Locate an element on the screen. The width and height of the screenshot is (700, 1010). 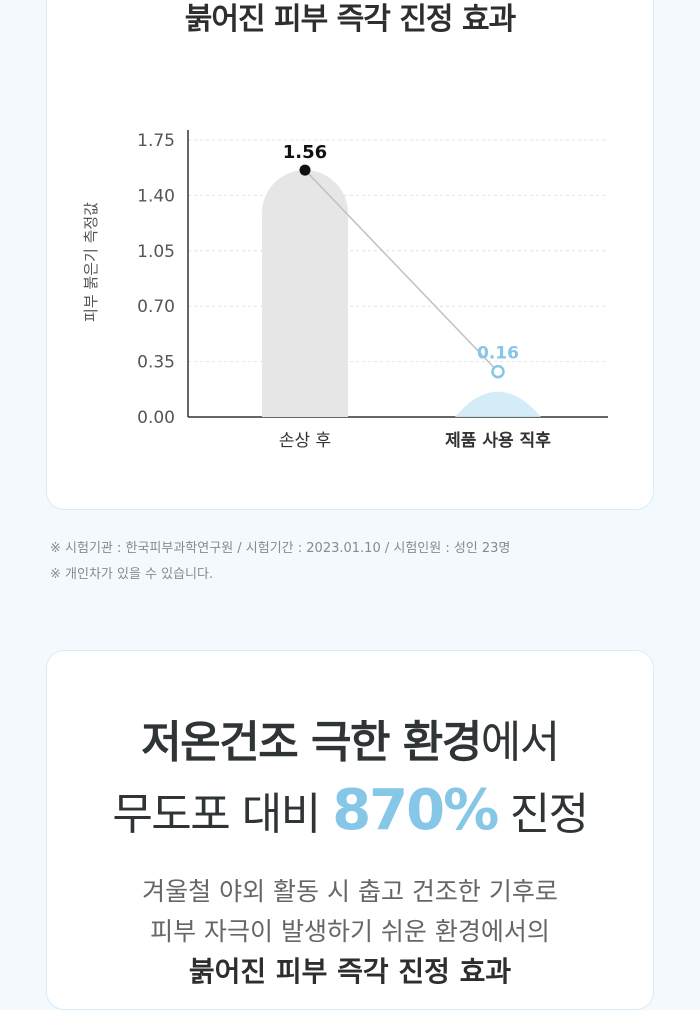
bar-after is located at coordinates (498, 404).